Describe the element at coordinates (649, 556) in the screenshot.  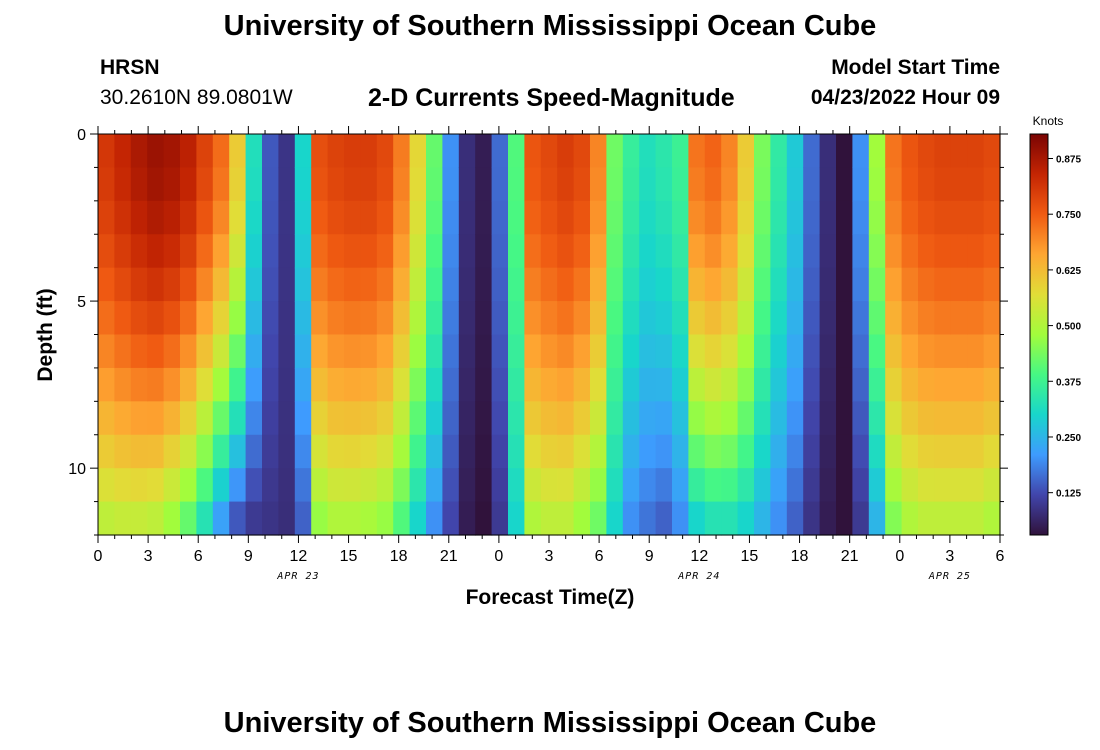
I see `x-tick-label: 9` at that location.